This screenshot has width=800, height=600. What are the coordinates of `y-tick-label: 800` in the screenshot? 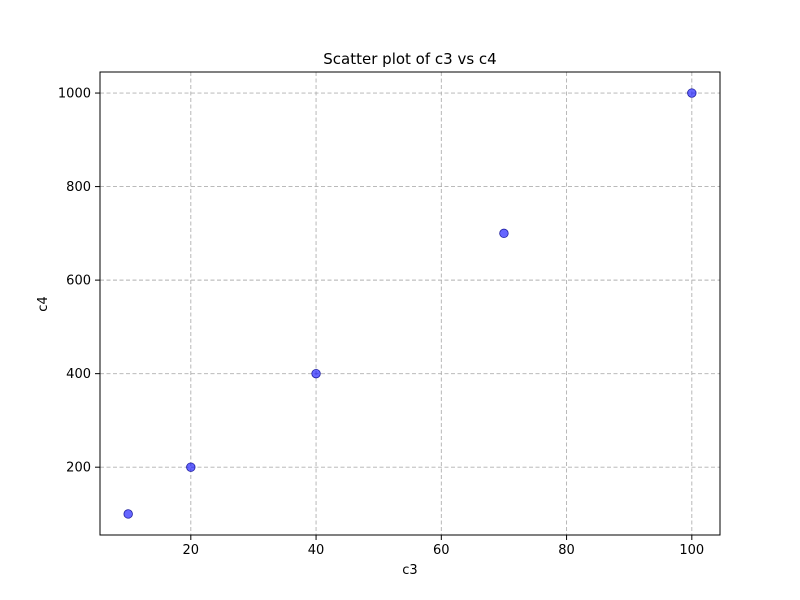 It's located at (78, 187).